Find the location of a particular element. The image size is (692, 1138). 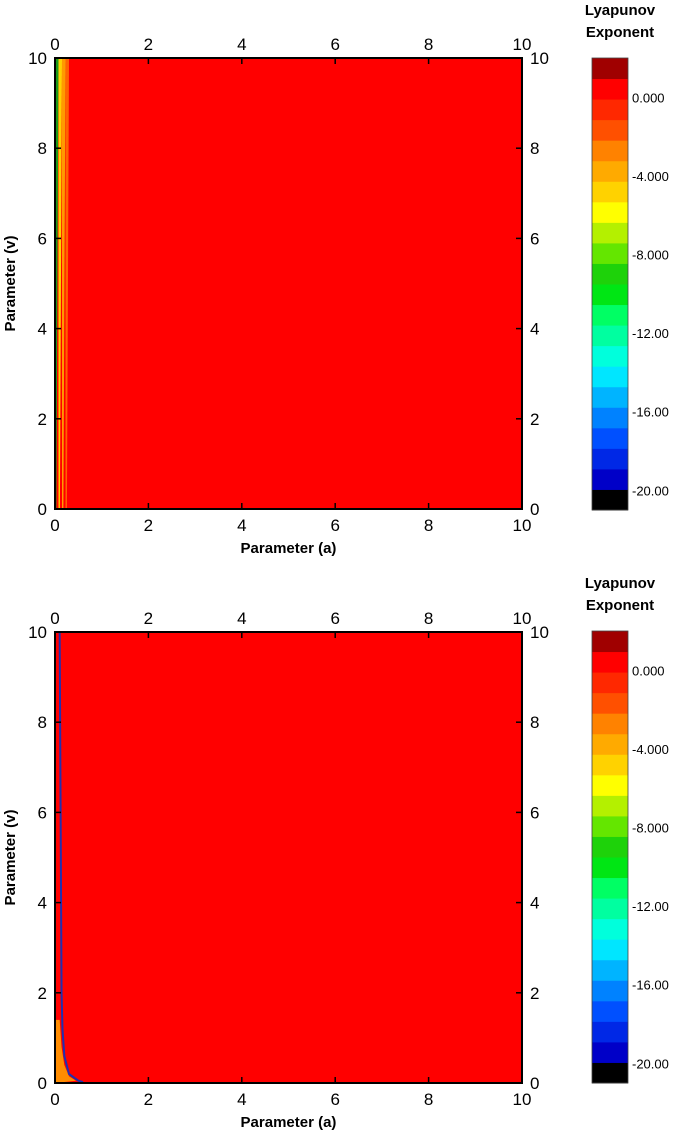

y-tick-label: 4 is located at coordinates (42, 329).